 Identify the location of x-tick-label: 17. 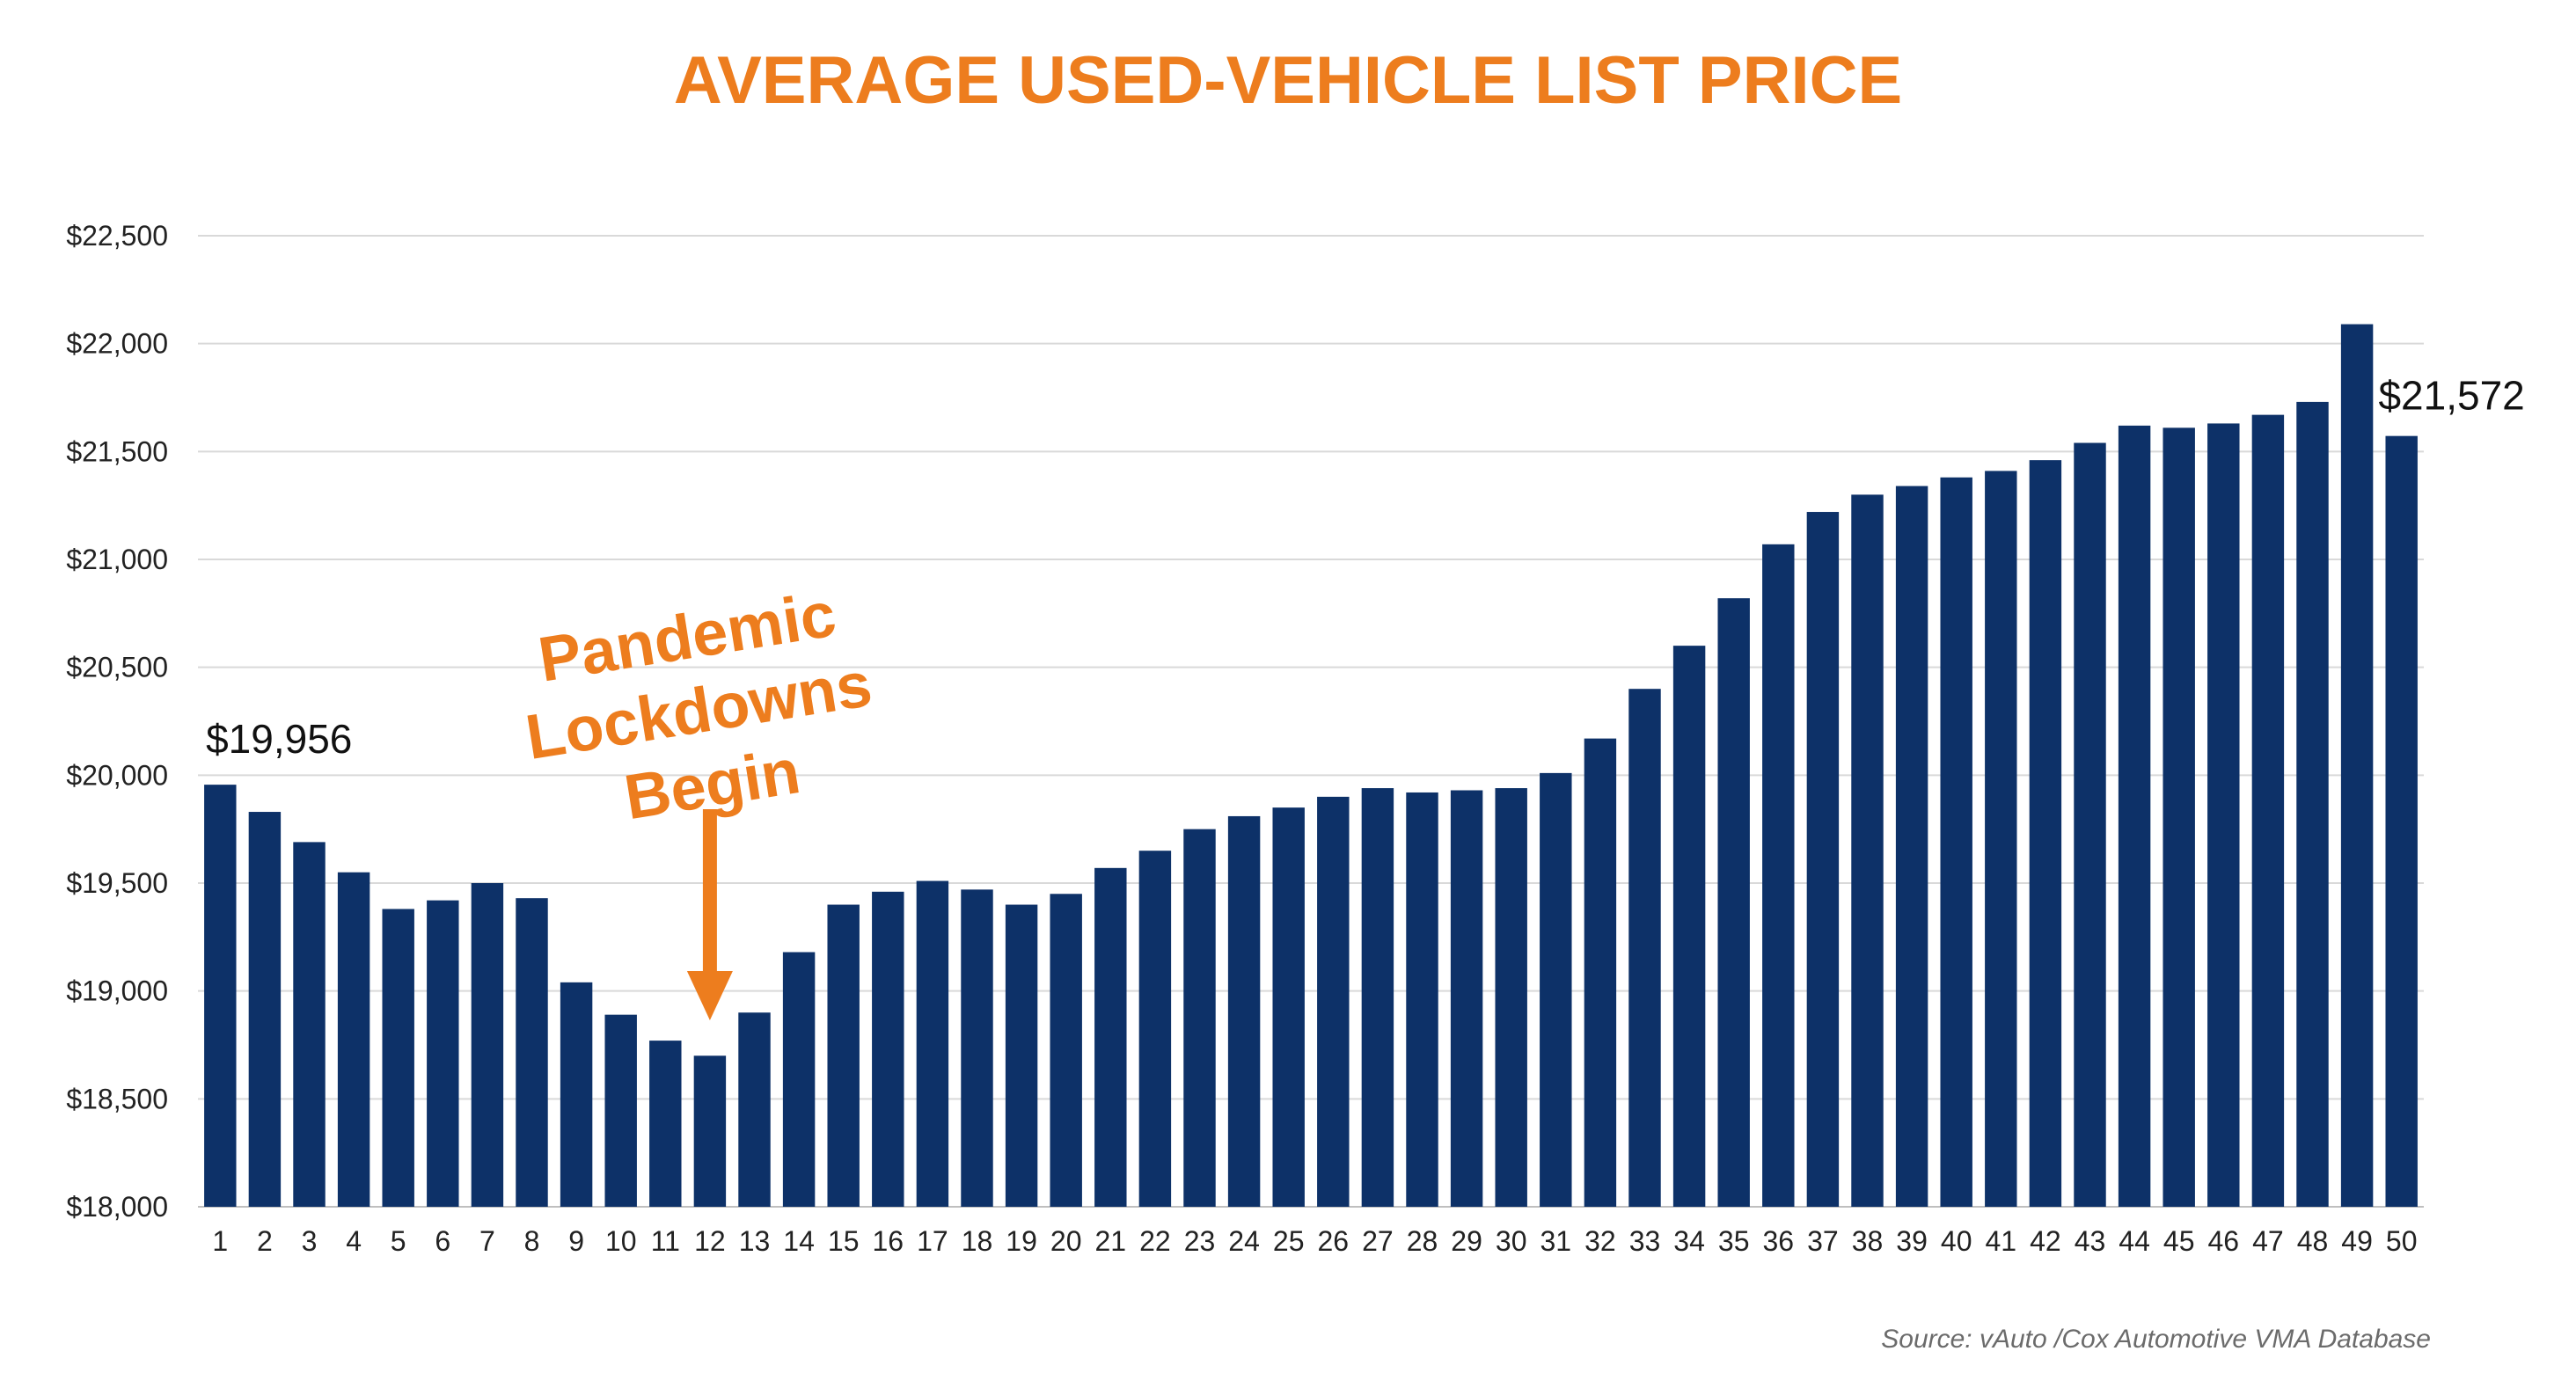
(932, 1241).